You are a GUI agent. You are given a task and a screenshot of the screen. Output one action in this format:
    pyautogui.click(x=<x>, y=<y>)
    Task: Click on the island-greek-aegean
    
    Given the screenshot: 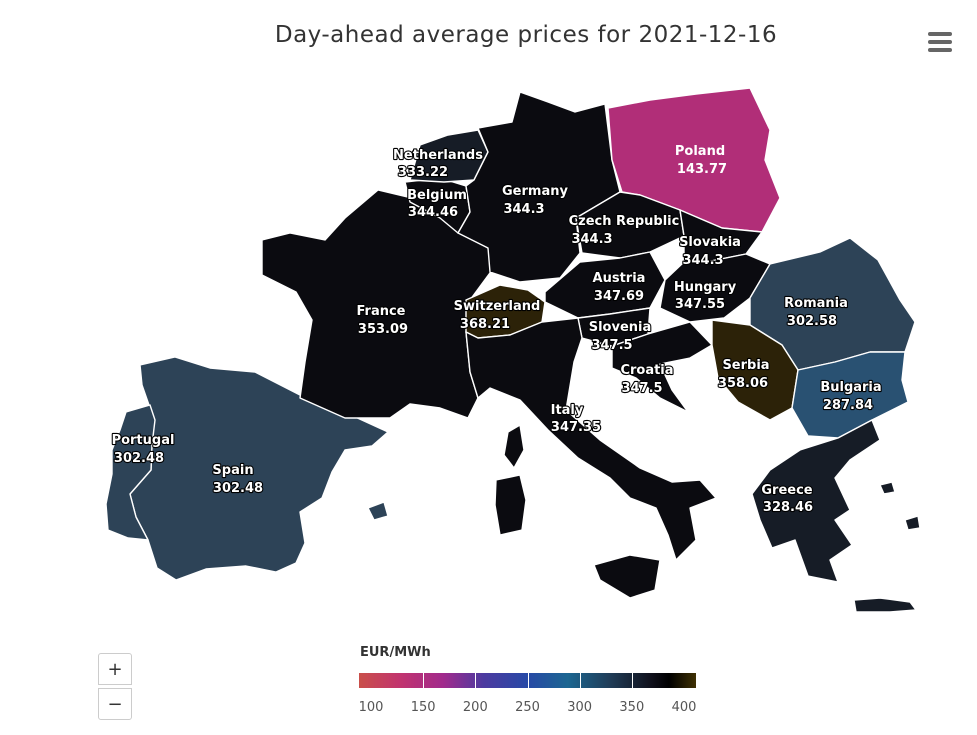 What is the action you would take?
    pyautogui.click(x=887, y=488)
    